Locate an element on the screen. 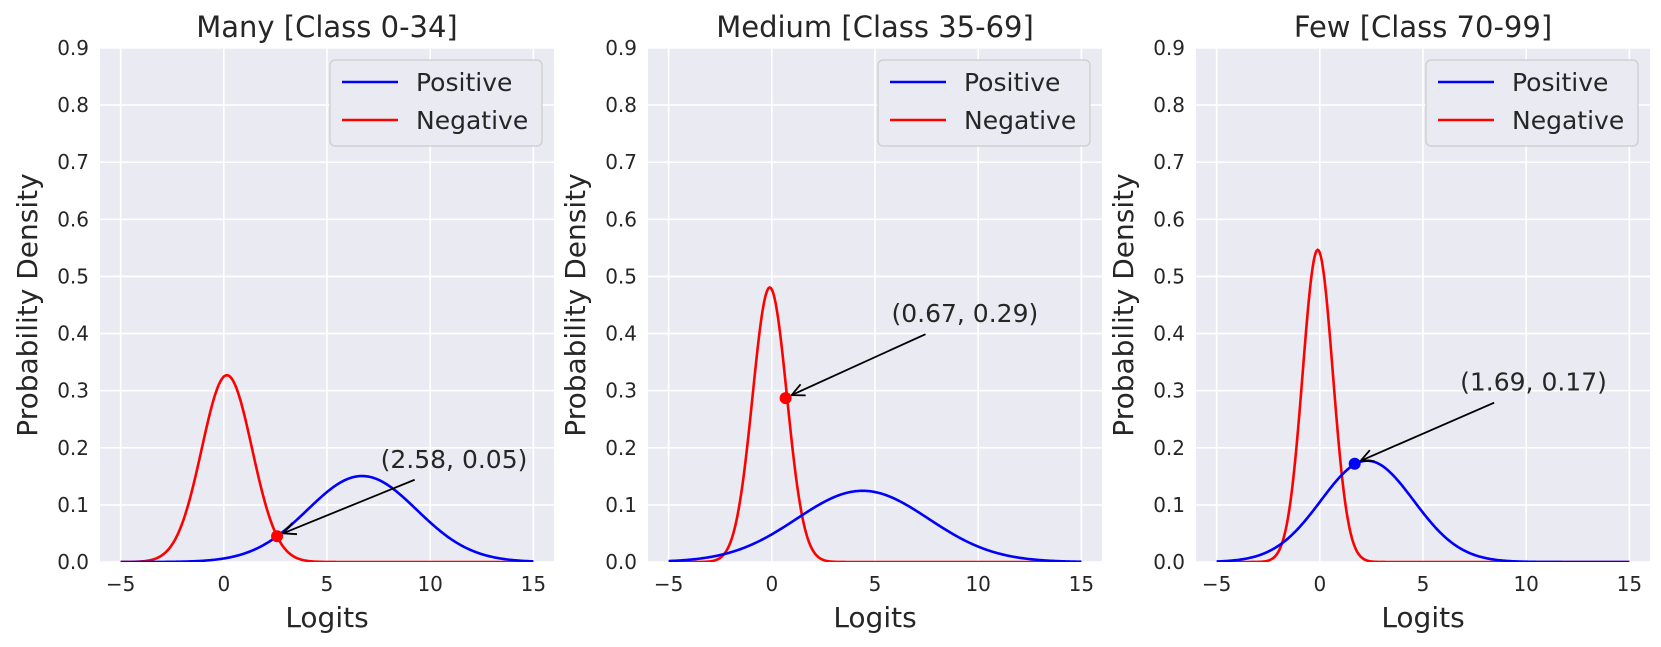 The width and height of the screenshot is (1661, 647). chart-title: Few [Class 70-99] is located at coordinates (1423, 27).